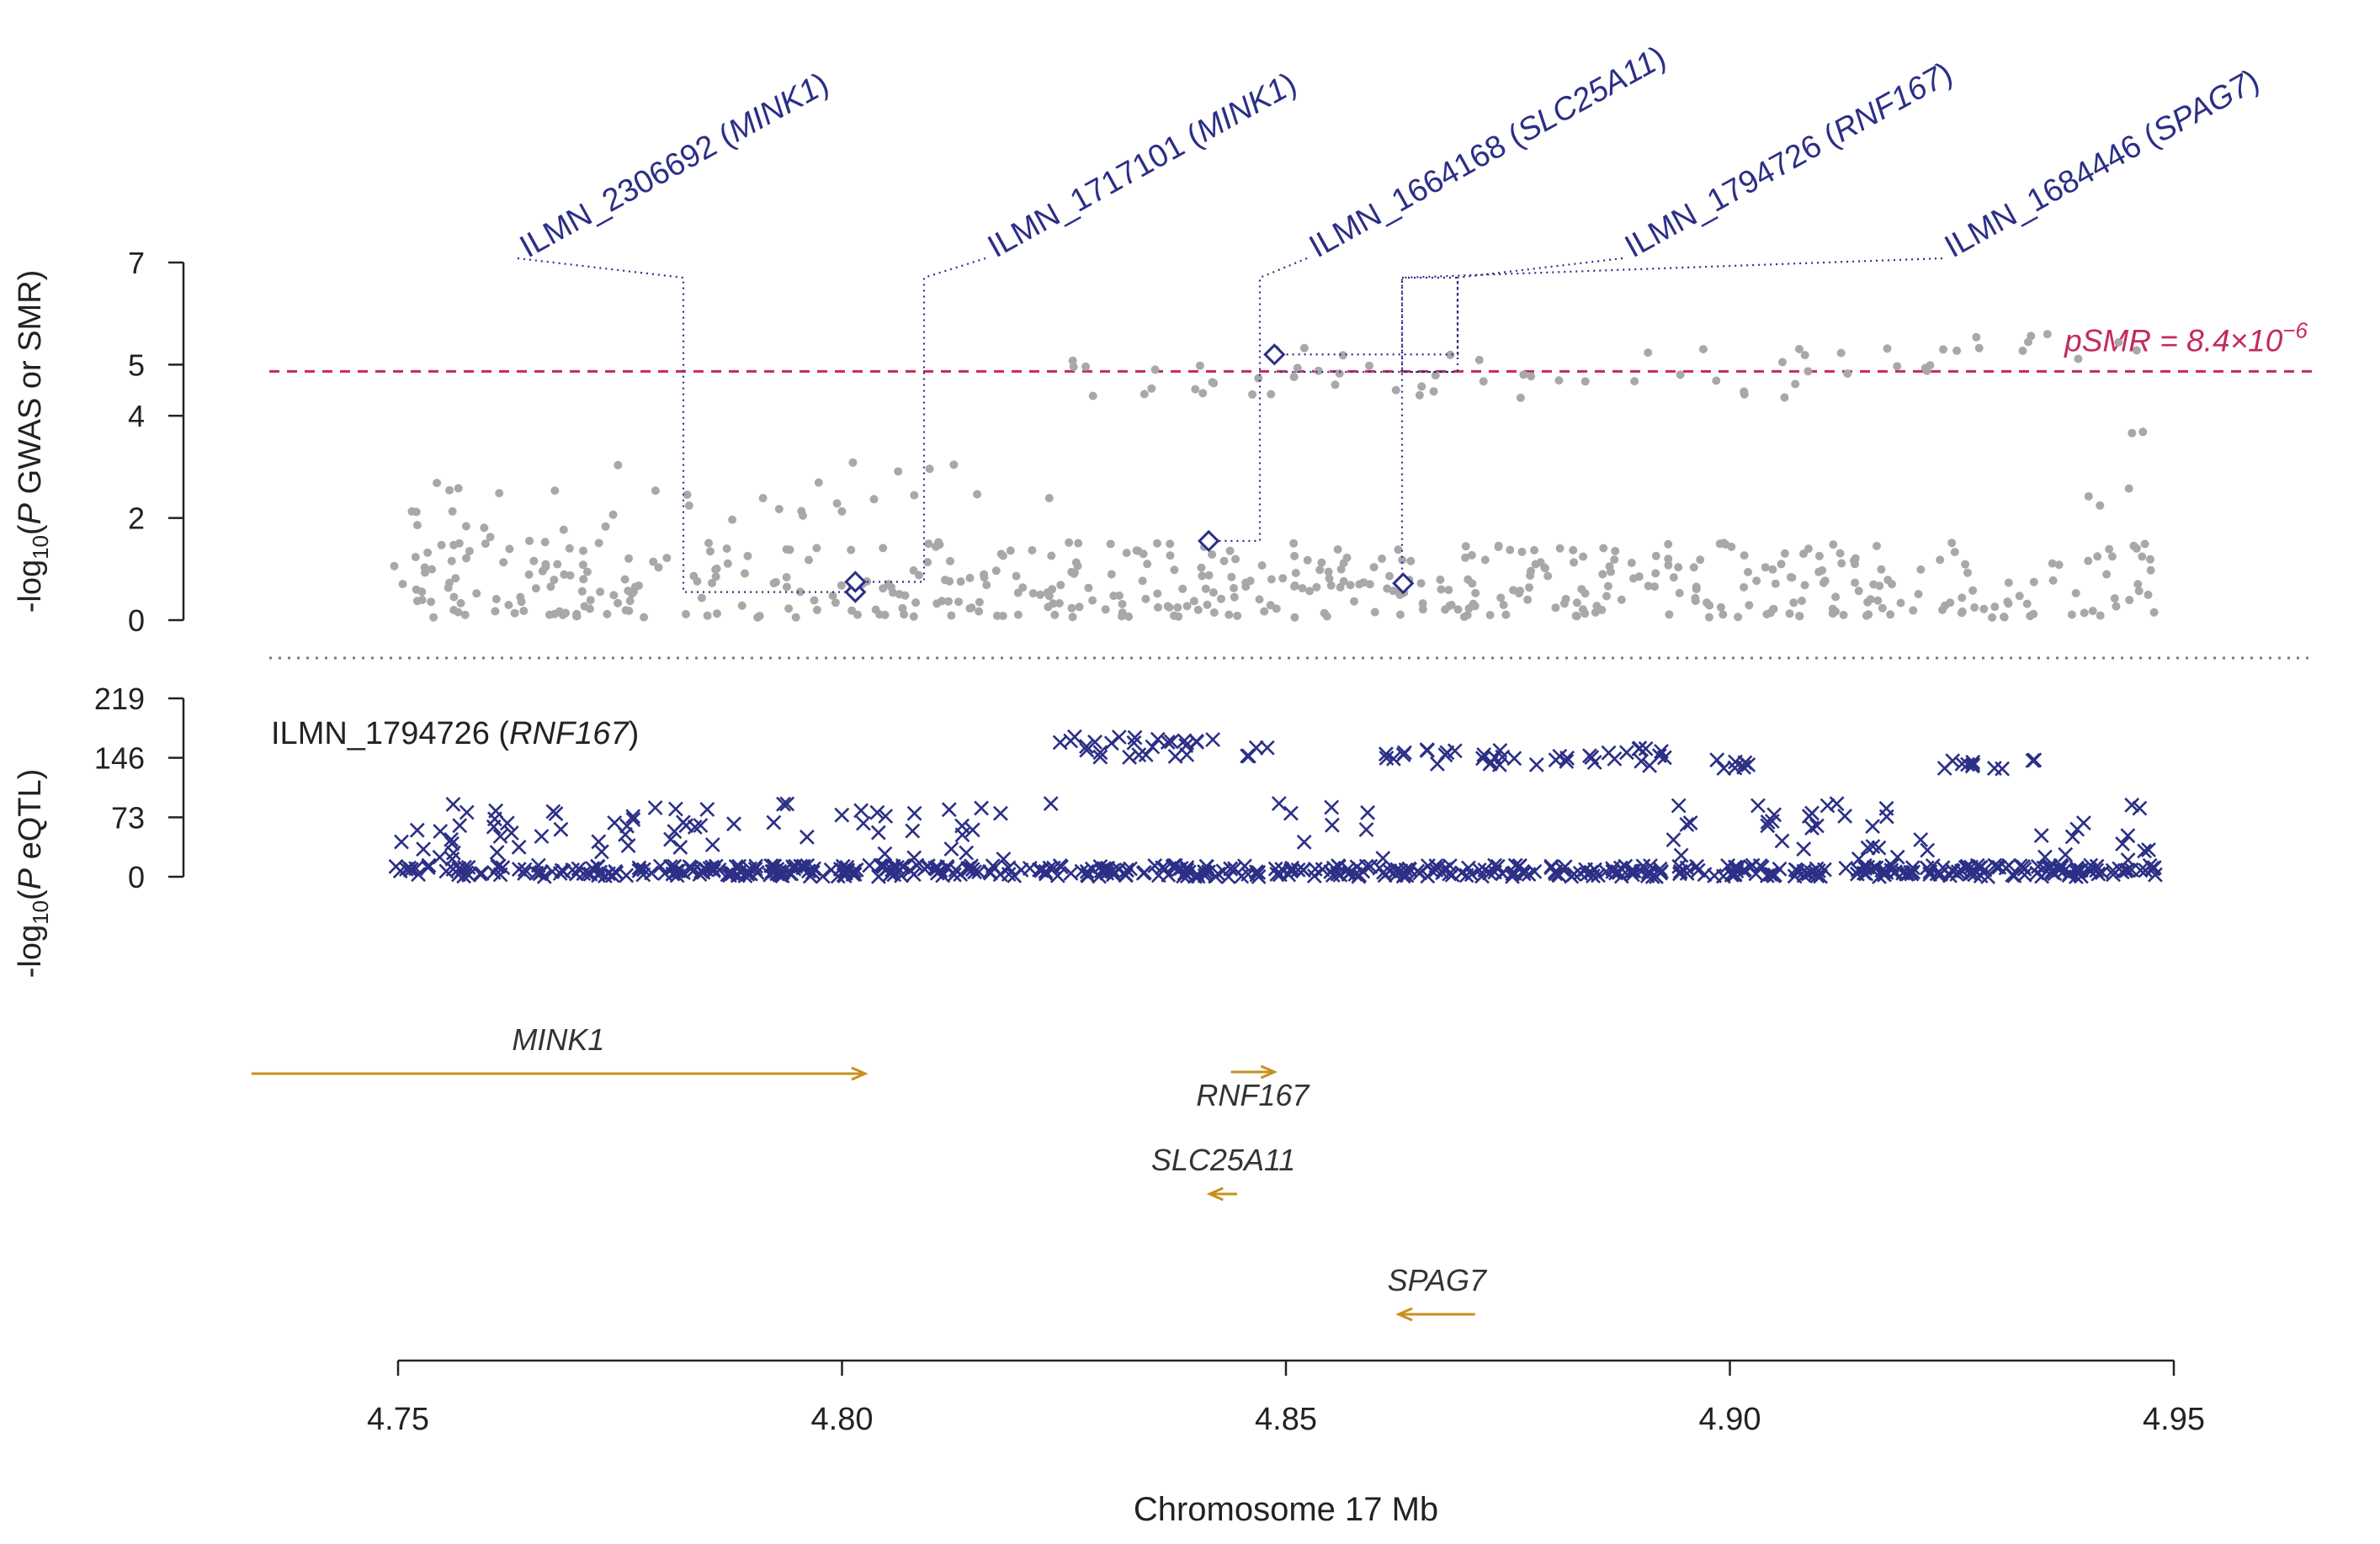 This screenshot has height=1544, width=2380. What do you see at coordinates (1286, 1509) in the screenshot?
I see `x-axis-label: Chromosome 17 Mb` at bounding box center [1286, 1509].